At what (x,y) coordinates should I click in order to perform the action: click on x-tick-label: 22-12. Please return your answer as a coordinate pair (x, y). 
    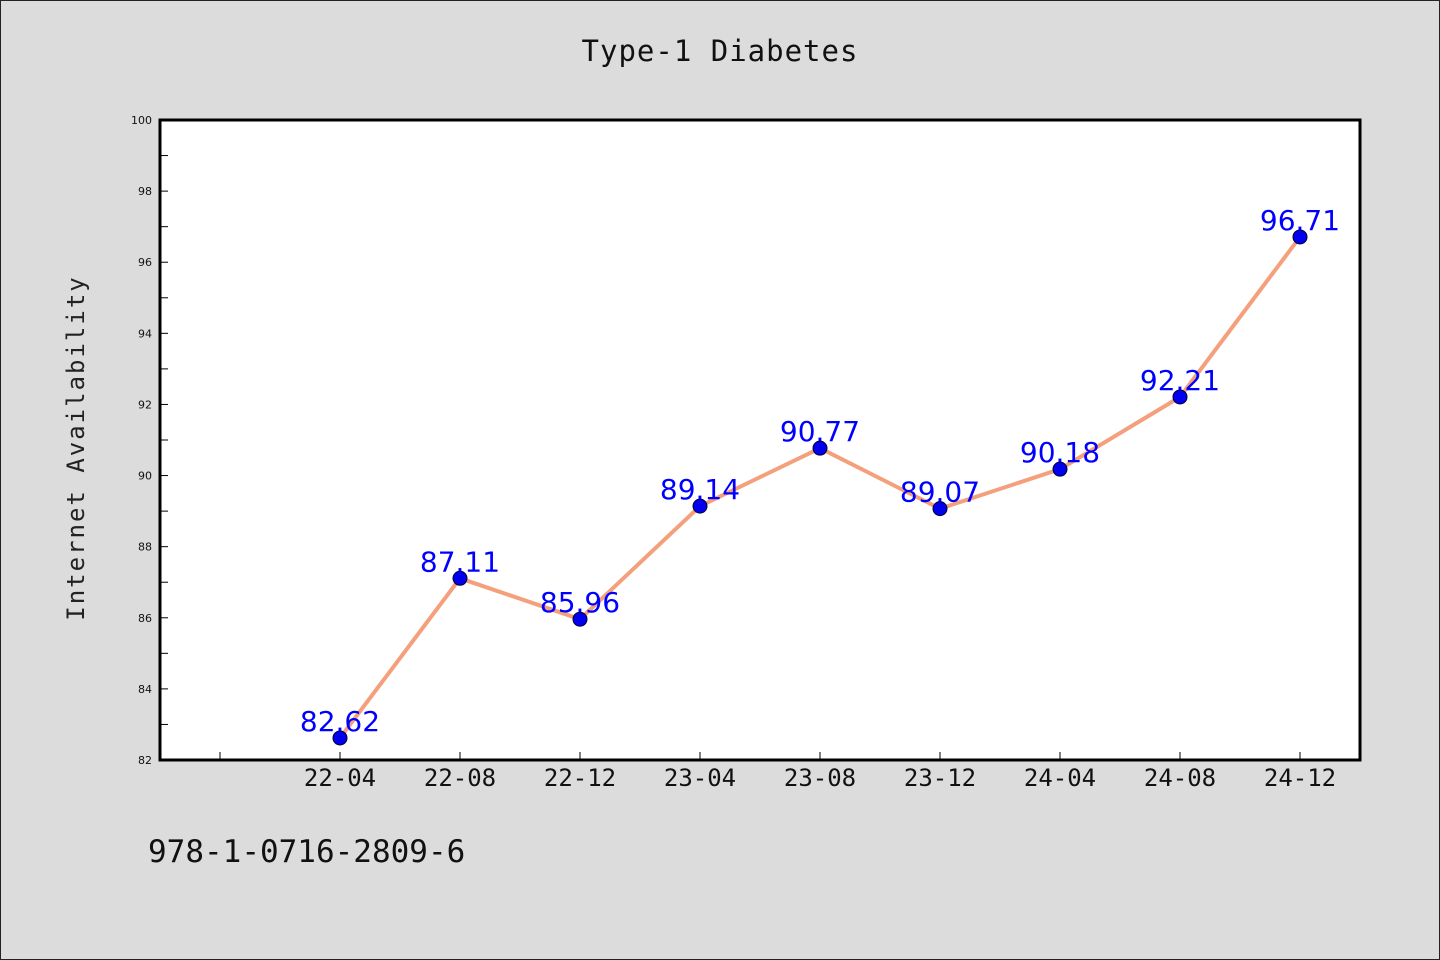
    Looking at the image, I should click on (580, 778).